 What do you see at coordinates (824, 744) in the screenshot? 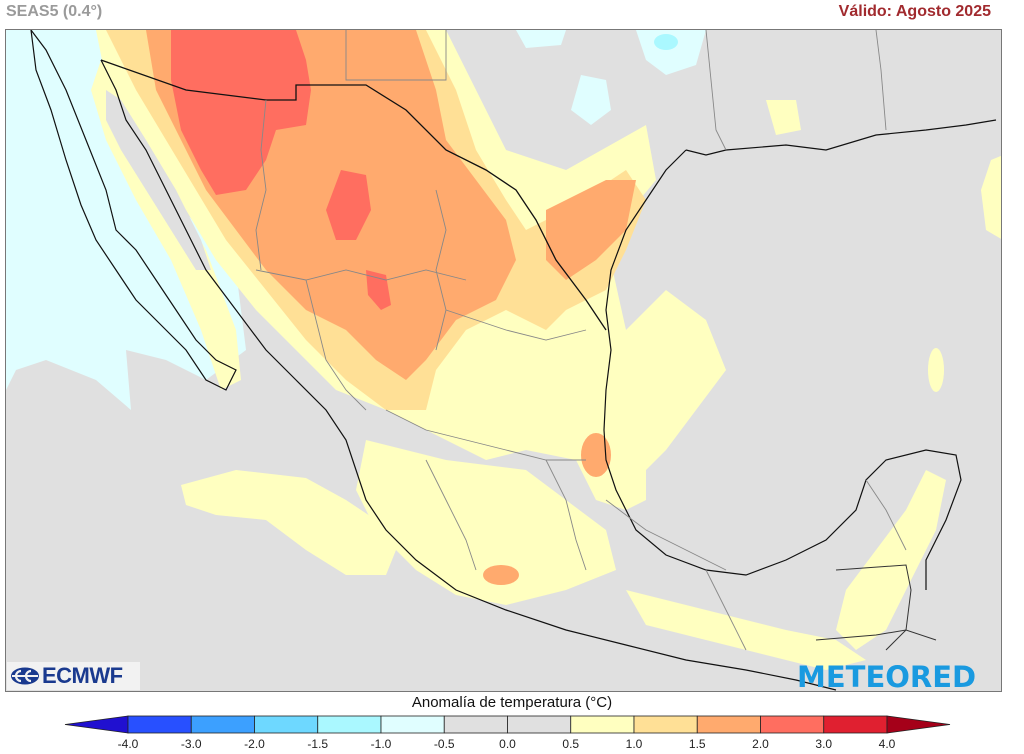
I see `colorbar-tick-label: 3.0` at bounding box center [824, 744].